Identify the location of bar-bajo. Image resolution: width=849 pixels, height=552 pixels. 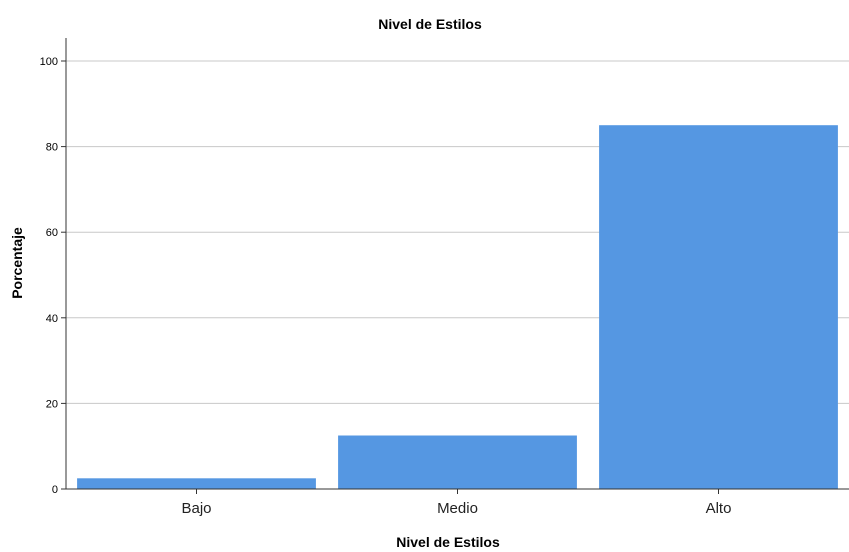
(196, 483).